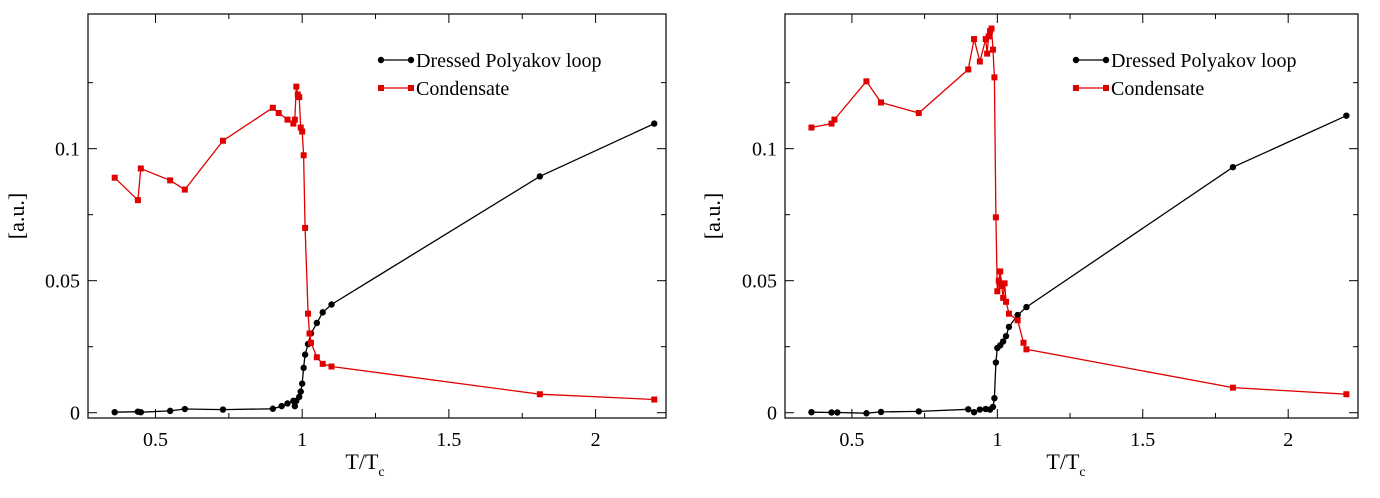  What do you see at coordinates (1082, 472) in the screenshot?
I see `x-axis-label-subscript: c` at bounding box center [1082, 472].